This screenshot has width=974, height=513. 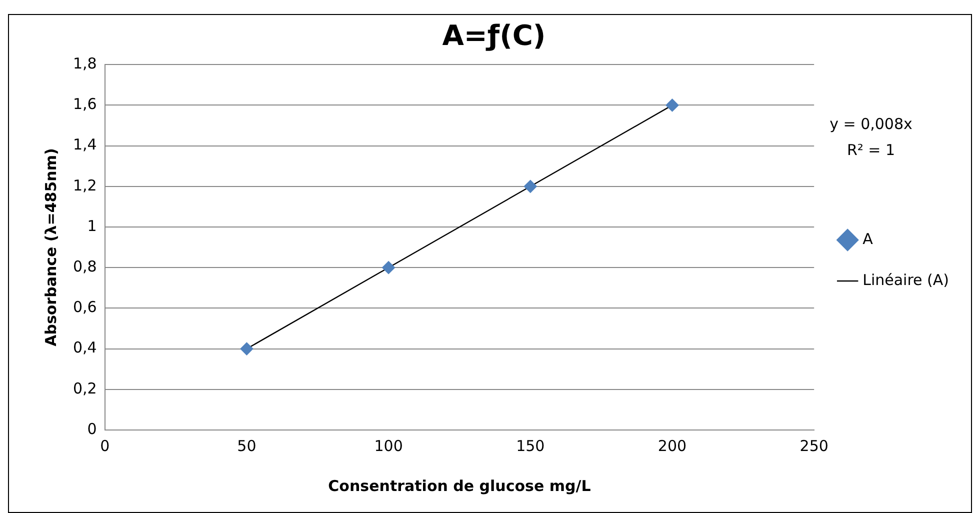 I want to click on x-tick-label: 50, so click(x=246, y=445).